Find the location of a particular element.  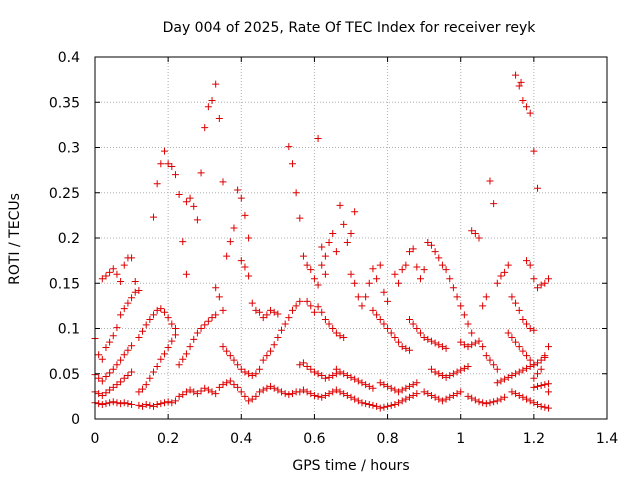

y-tick-label: 0.05 is located at coordinates (64, 375).